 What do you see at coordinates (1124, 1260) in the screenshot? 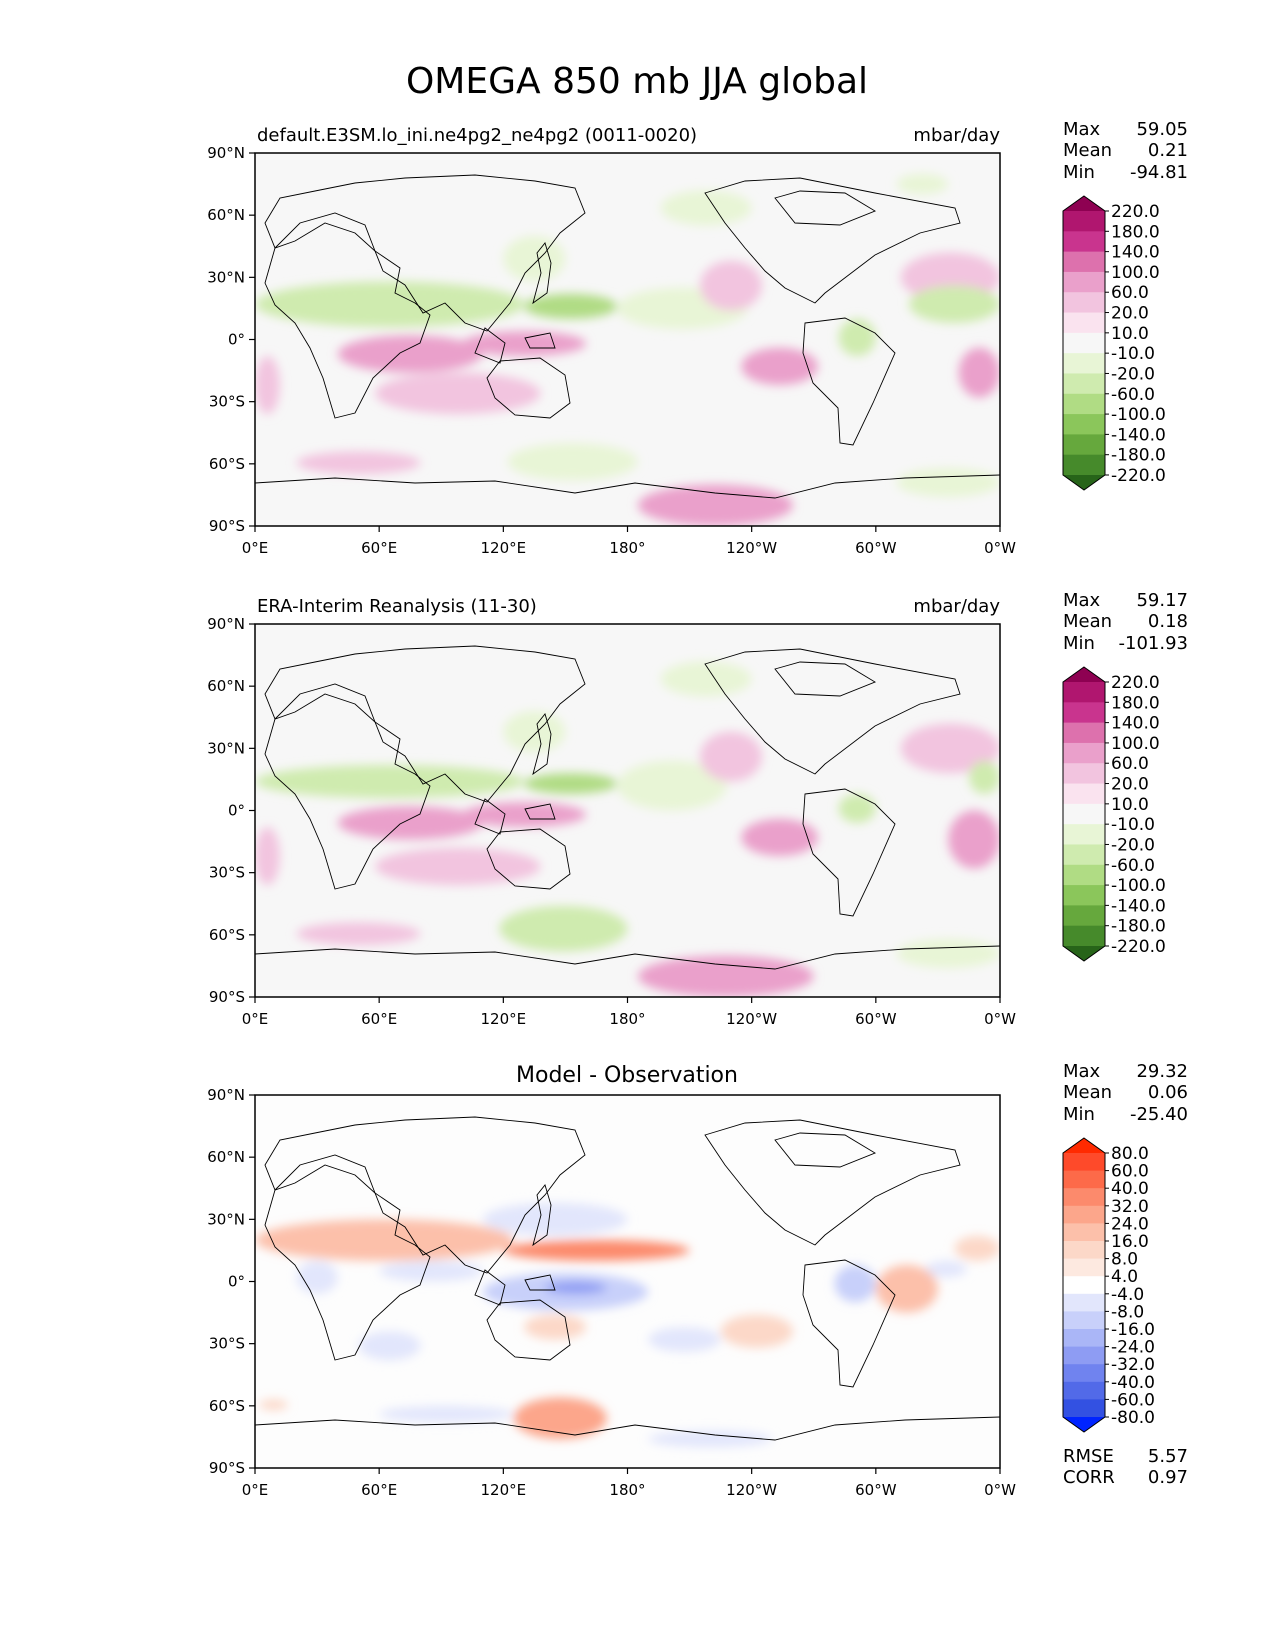
I see `colorbar-tick-label: 8.0` at bounding box center [1124, 1260].